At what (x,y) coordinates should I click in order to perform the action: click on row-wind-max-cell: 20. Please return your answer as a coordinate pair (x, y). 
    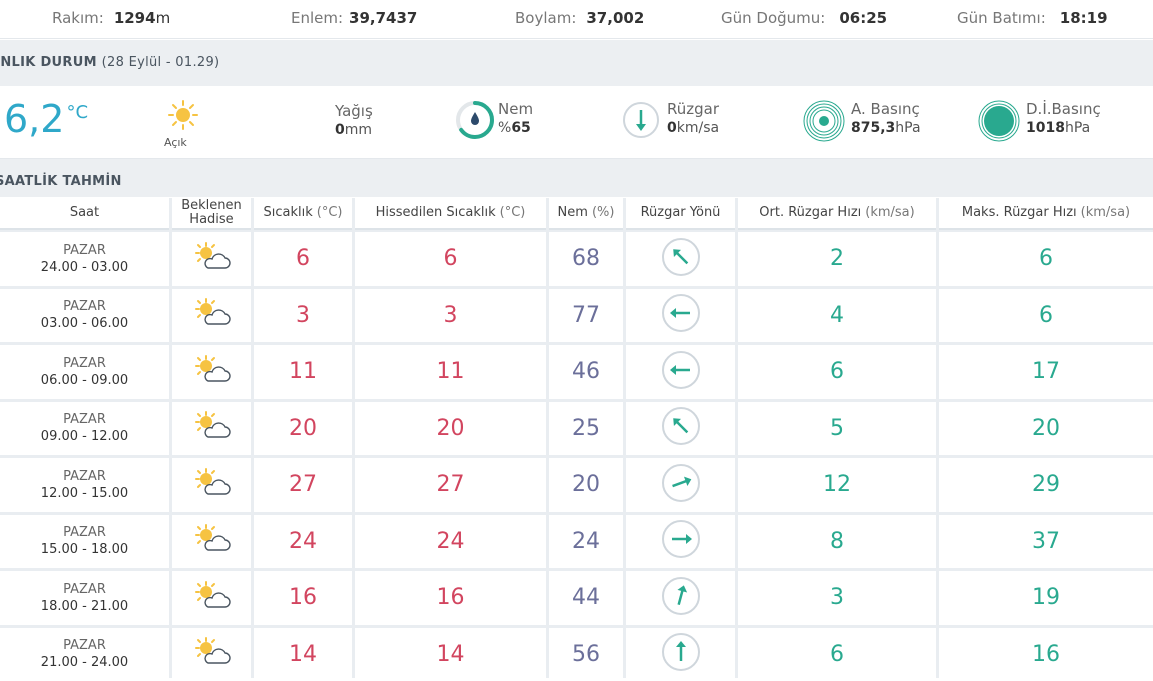
    Looking at the image, I should click on (1046, 429).